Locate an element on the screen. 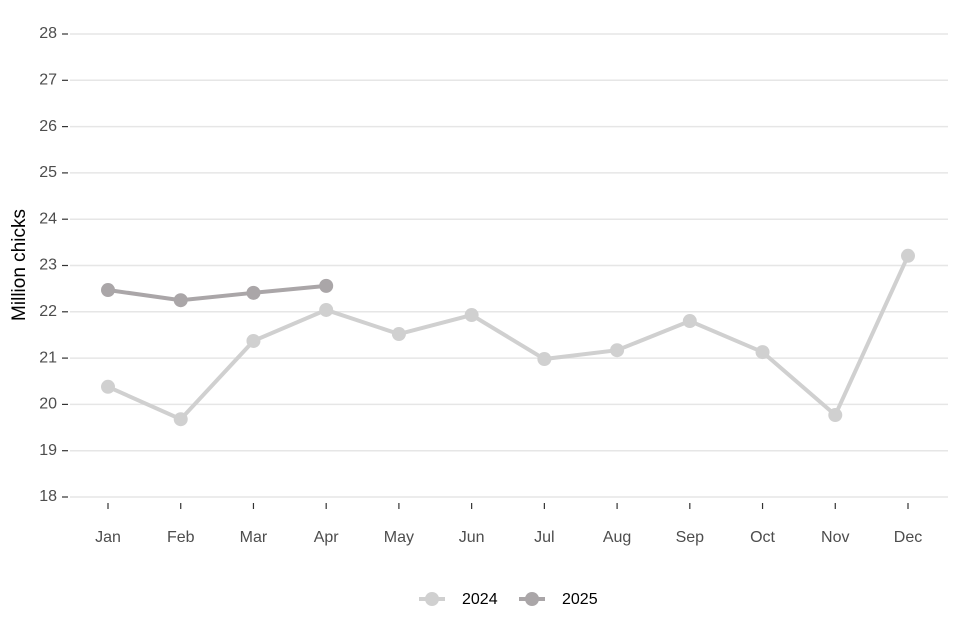 This screenshot has height=640, width=960. x-tick-label: Oct is located at coordinates (762, 537).